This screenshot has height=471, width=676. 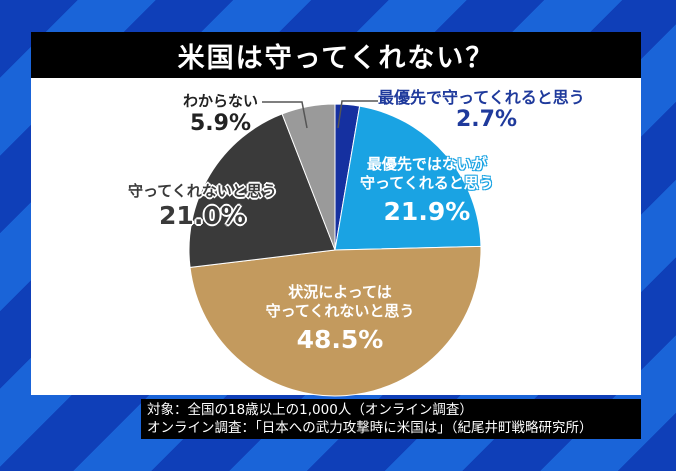 What do you see at coordinates (285, 115) in the screenshot?
I see `leader-line-dont-know` at bounding box center [285, 115].